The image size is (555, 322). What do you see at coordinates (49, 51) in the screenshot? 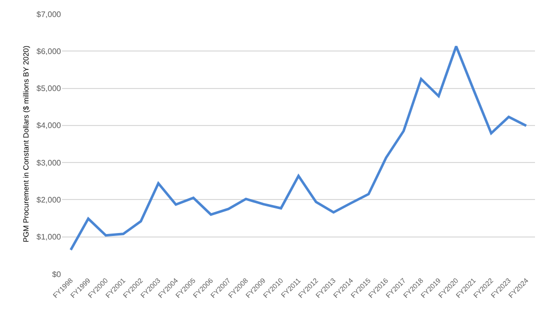
I see `y-tick-label: $6,000` at bounding box center [49, 51].